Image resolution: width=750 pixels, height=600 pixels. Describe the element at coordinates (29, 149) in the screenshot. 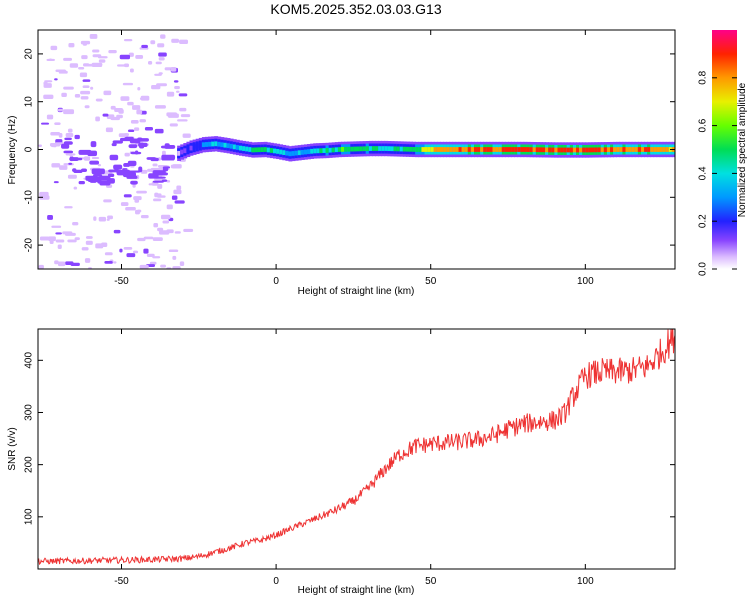

I see `spectrogram-ytick-label: 0` at that location.